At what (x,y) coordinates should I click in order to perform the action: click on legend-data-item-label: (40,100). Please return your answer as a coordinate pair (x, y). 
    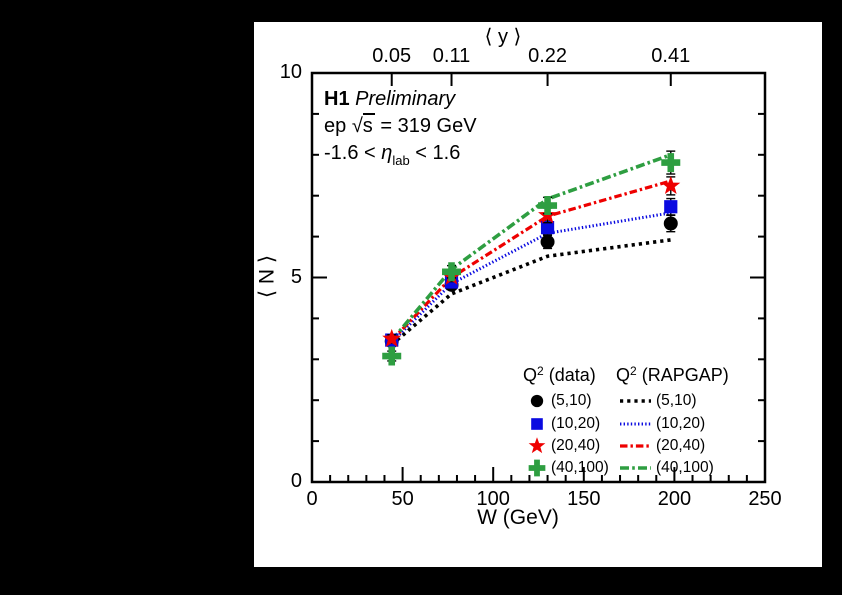
    Looking at the image, I should click on (580, 467).